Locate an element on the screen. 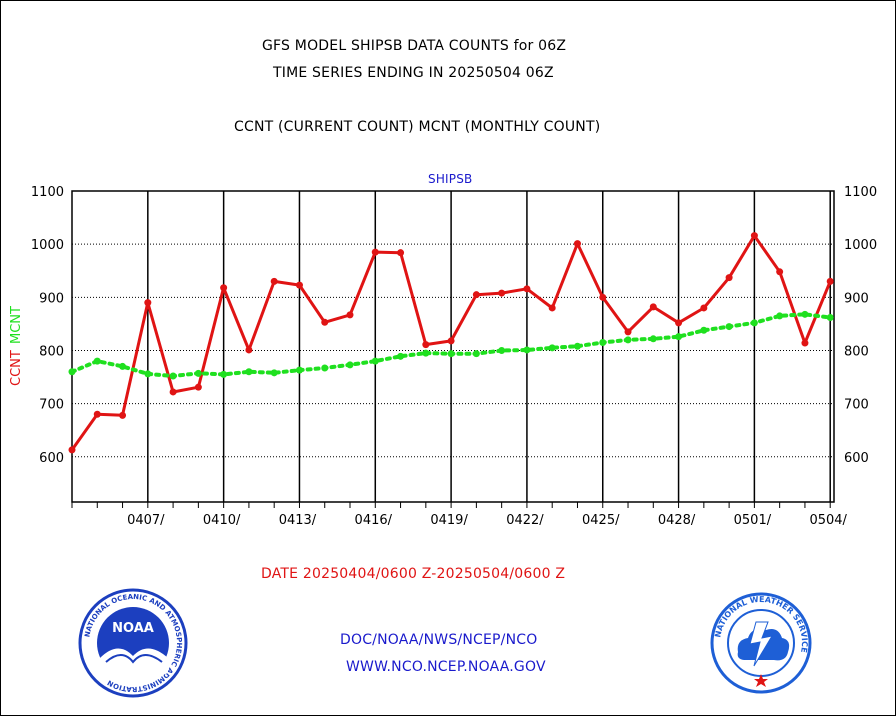  xtick-label: 0419/ is located at coordinates (449, 520).